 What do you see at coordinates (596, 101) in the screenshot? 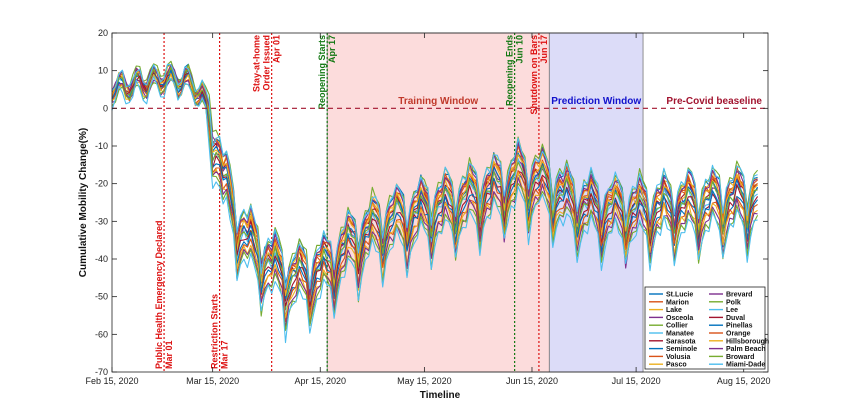
I see `region-label-1: Prediction Window` at bounding box center [596, 101].